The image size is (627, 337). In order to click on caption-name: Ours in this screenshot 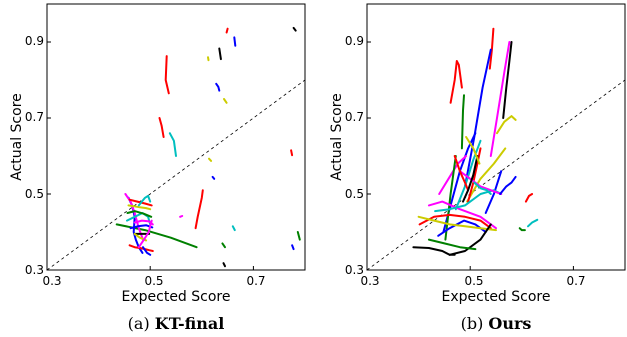, I will do `click(509, 323)`.